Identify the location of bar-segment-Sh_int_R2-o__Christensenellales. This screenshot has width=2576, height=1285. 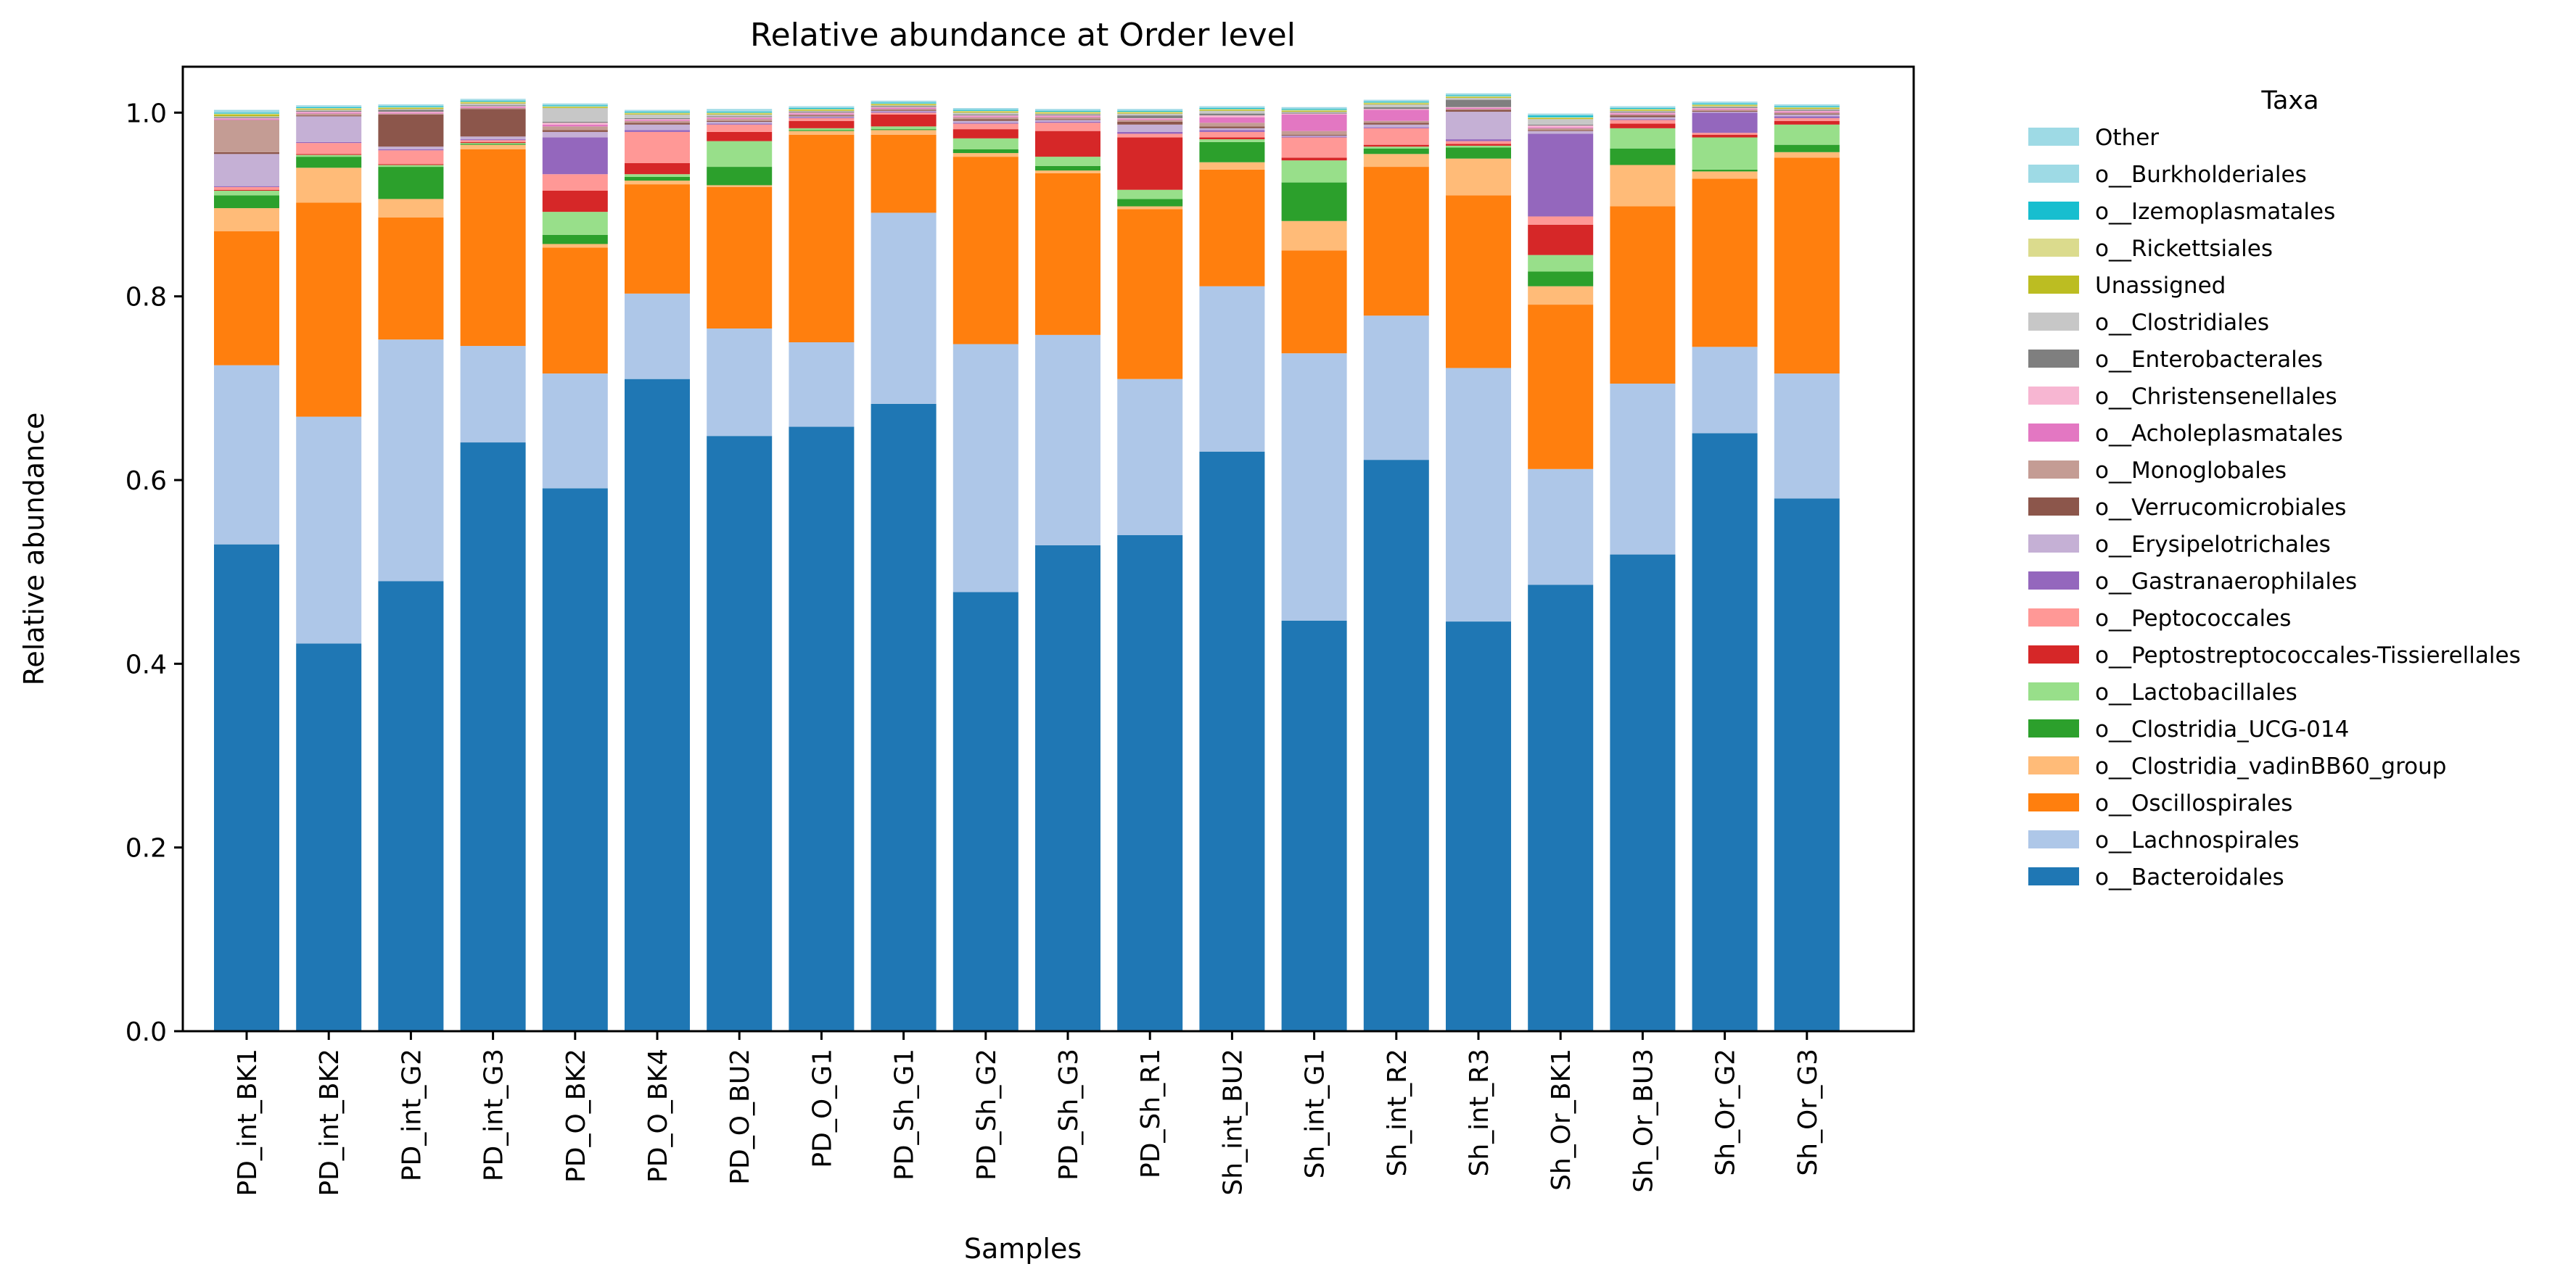
(1396, 110).